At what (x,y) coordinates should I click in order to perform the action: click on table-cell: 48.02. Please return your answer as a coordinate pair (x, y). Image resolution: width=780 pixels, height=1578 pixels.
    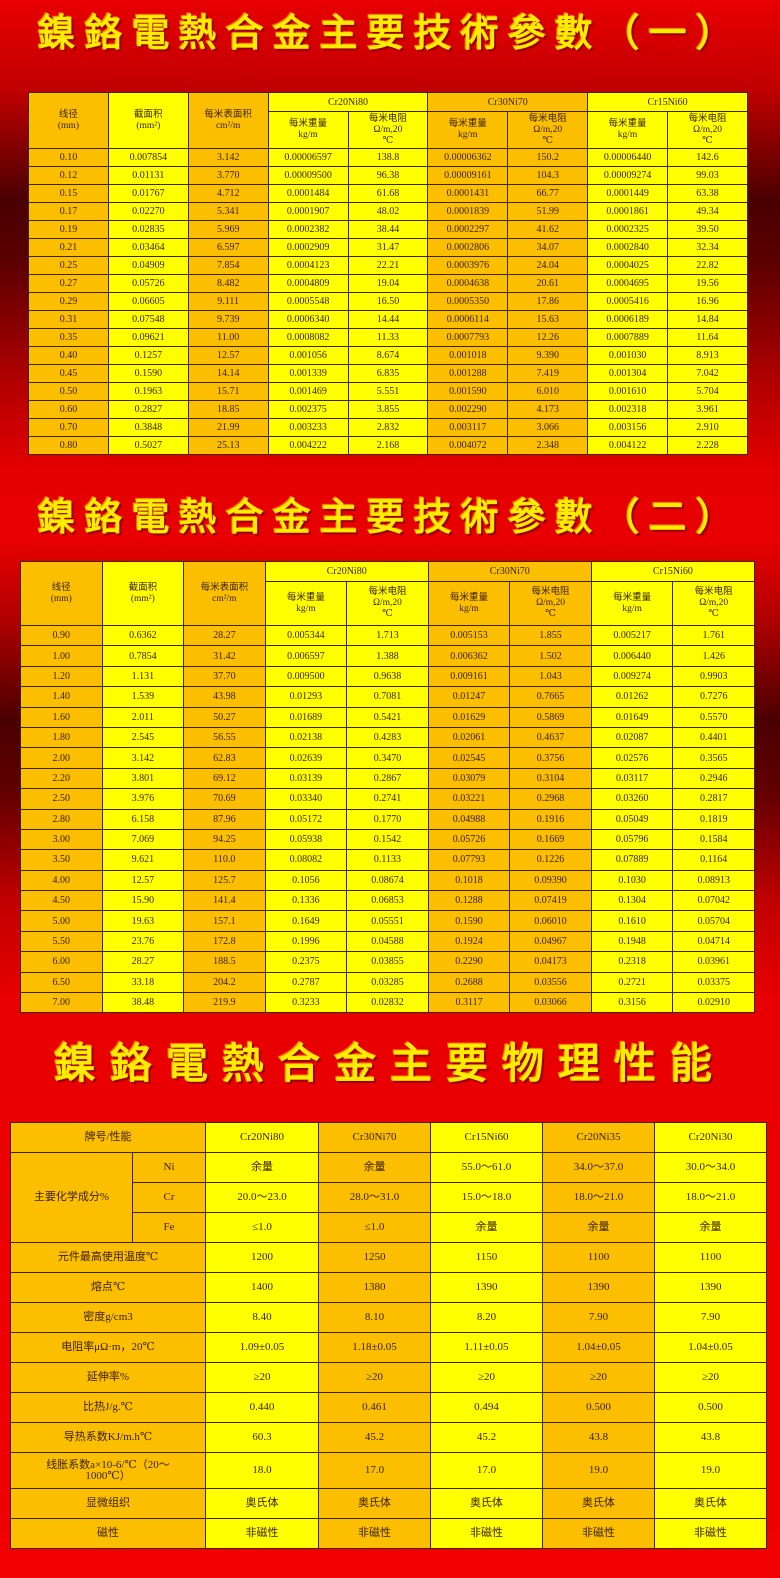
    Looking at the image, I should click on (388, 211).